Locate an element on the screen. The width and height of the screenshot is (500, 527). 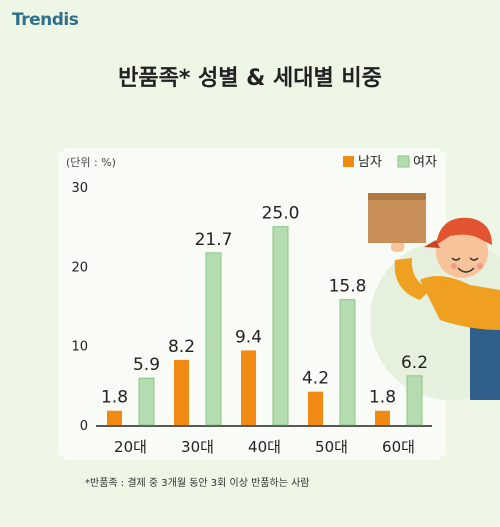
x-tick-label: 50대 is located at coordinates (331, 447).